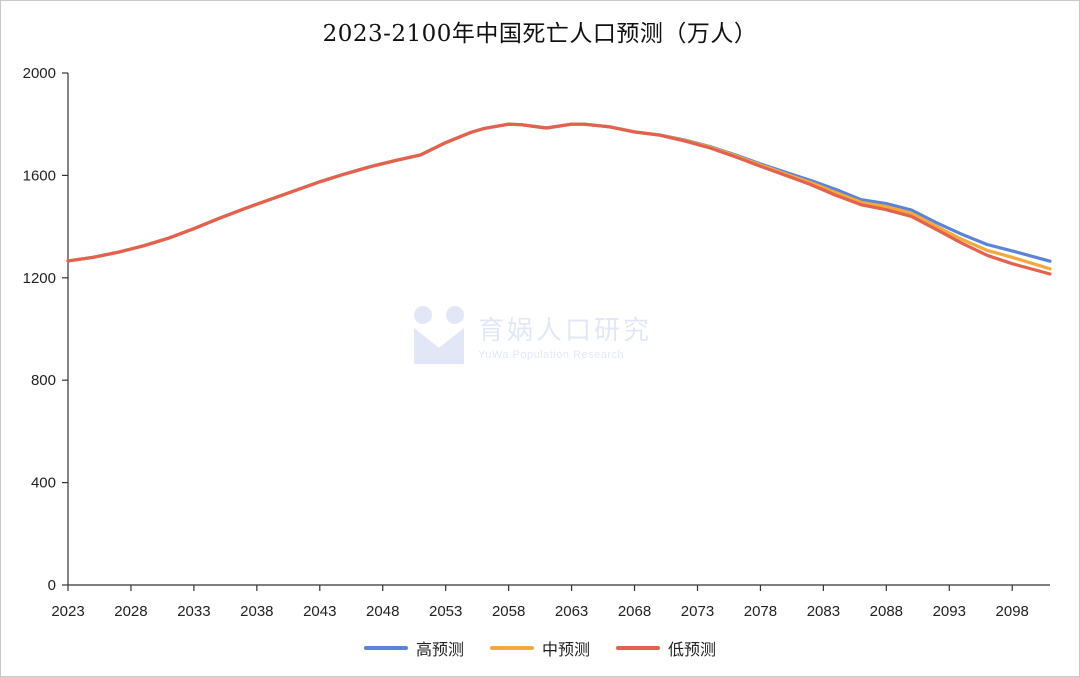  Describe the element at coordinates (1012, 611) in the screenshot. I see `x-tick-label: 2098` at that location.